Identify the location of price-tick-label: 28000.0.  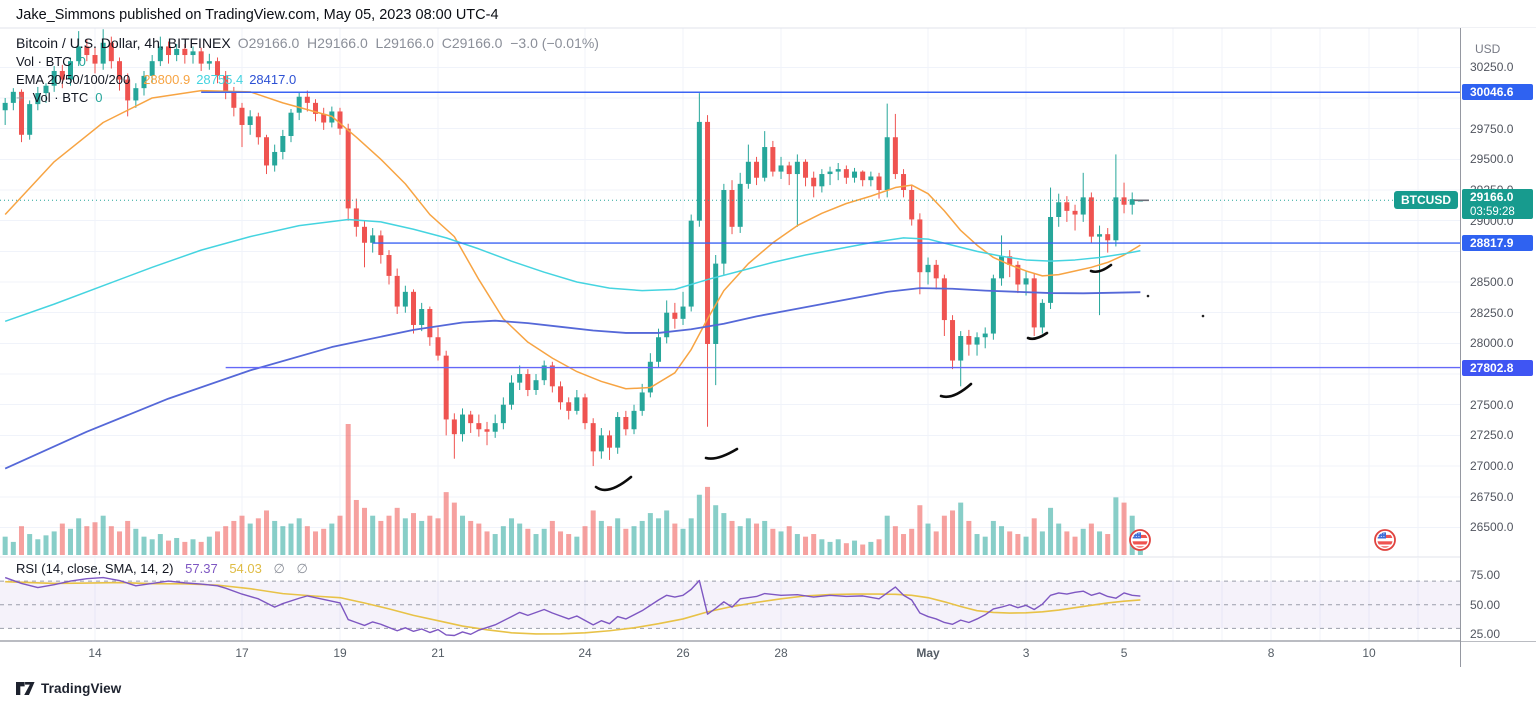
(1492, 343).